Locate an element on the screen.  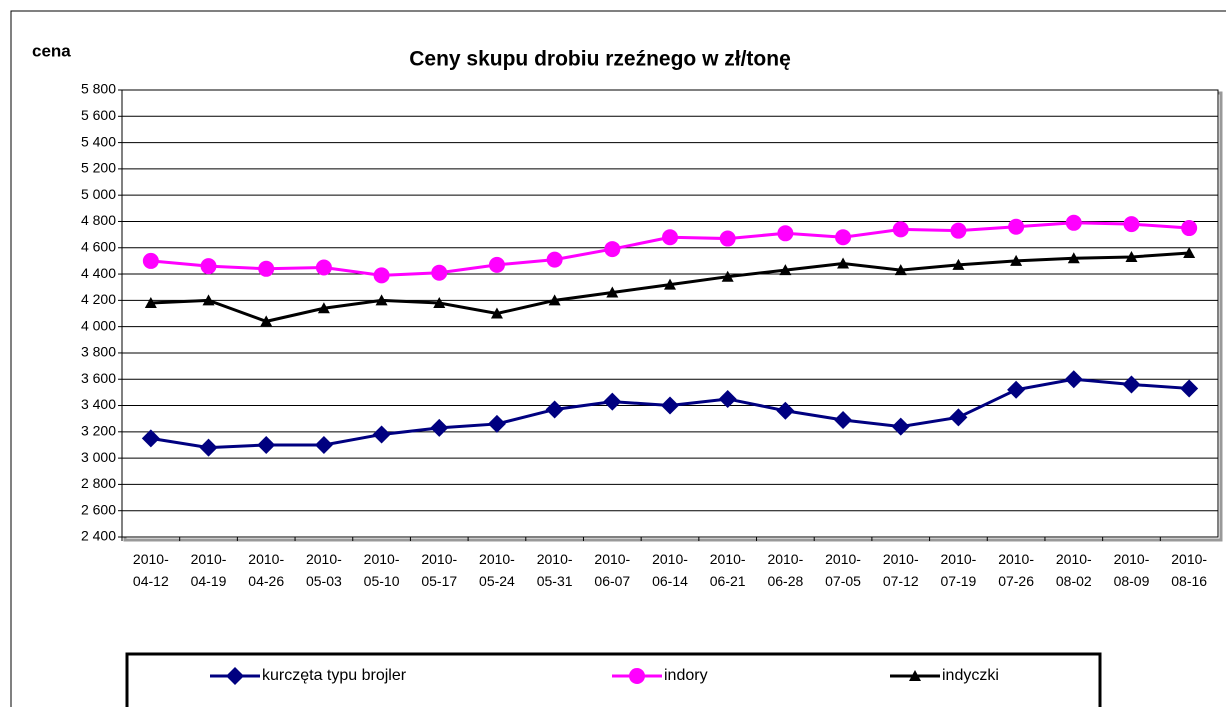
legend-label: kurczęta typu brojler is located at coordinates (334, 675).